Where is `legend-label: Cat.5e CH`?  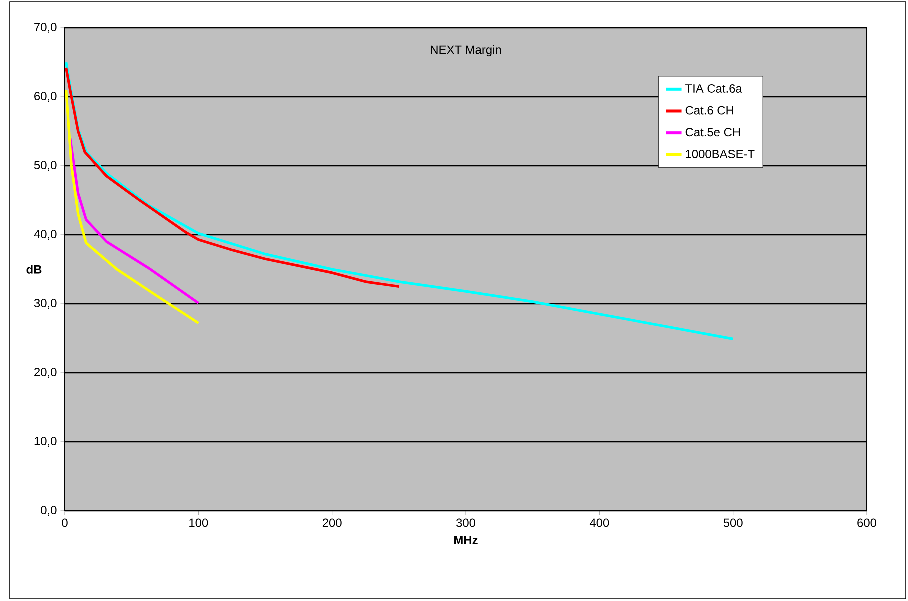
legend-label: Cat.5e CH is located at coordinates (713, 132).